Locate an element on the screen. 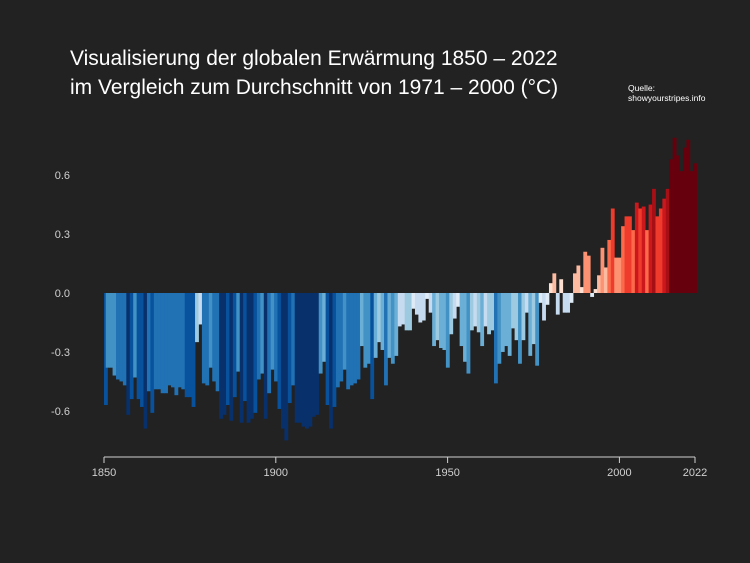 The width and height of the screenshot is (750, 563). bar-1935 is located at coordinates (396, 324).